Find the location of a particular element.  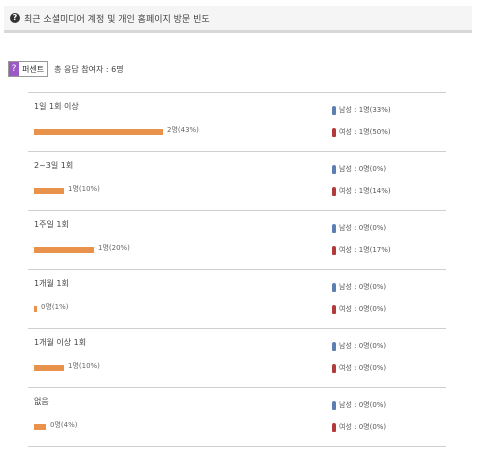

male-stat: 남성 : 1명(33%) is located at coordinates (361, 110).